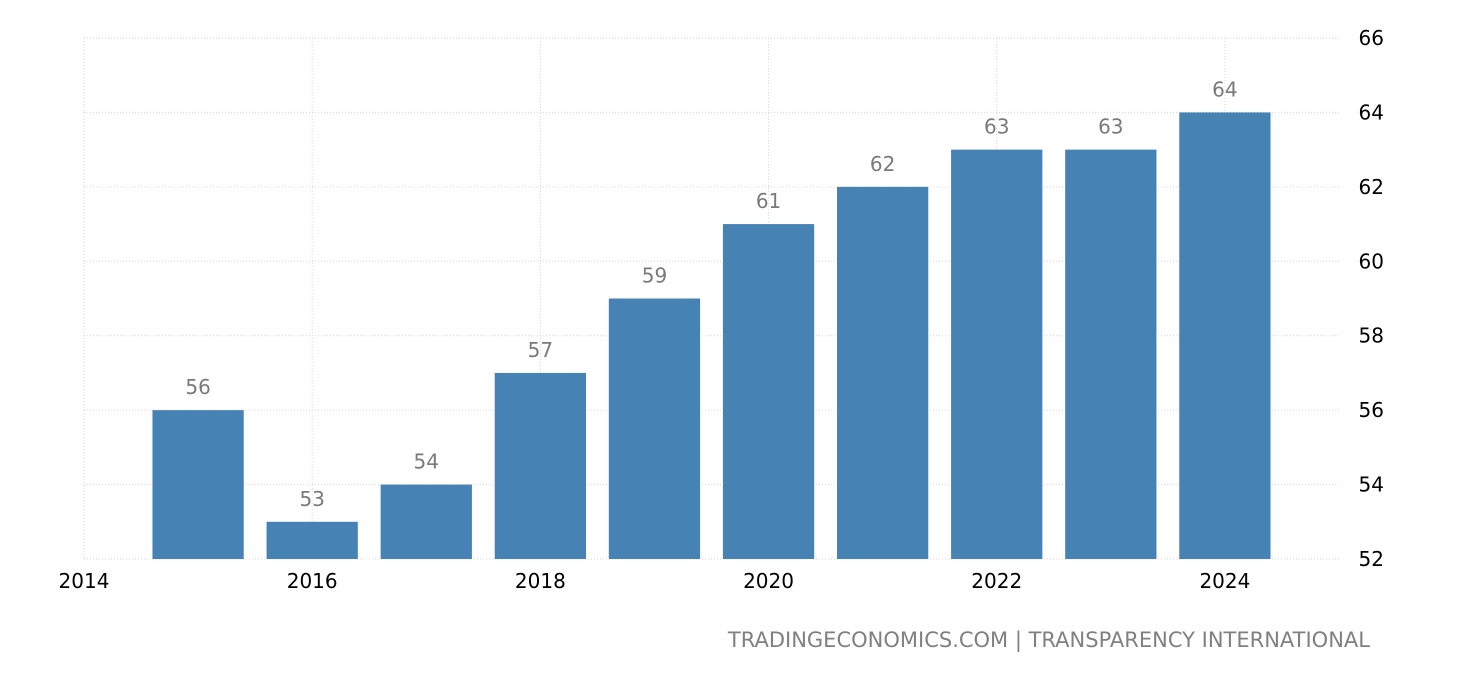 The image size is (1460, 680). I want to click on bar-2023, so click(1111, 354).